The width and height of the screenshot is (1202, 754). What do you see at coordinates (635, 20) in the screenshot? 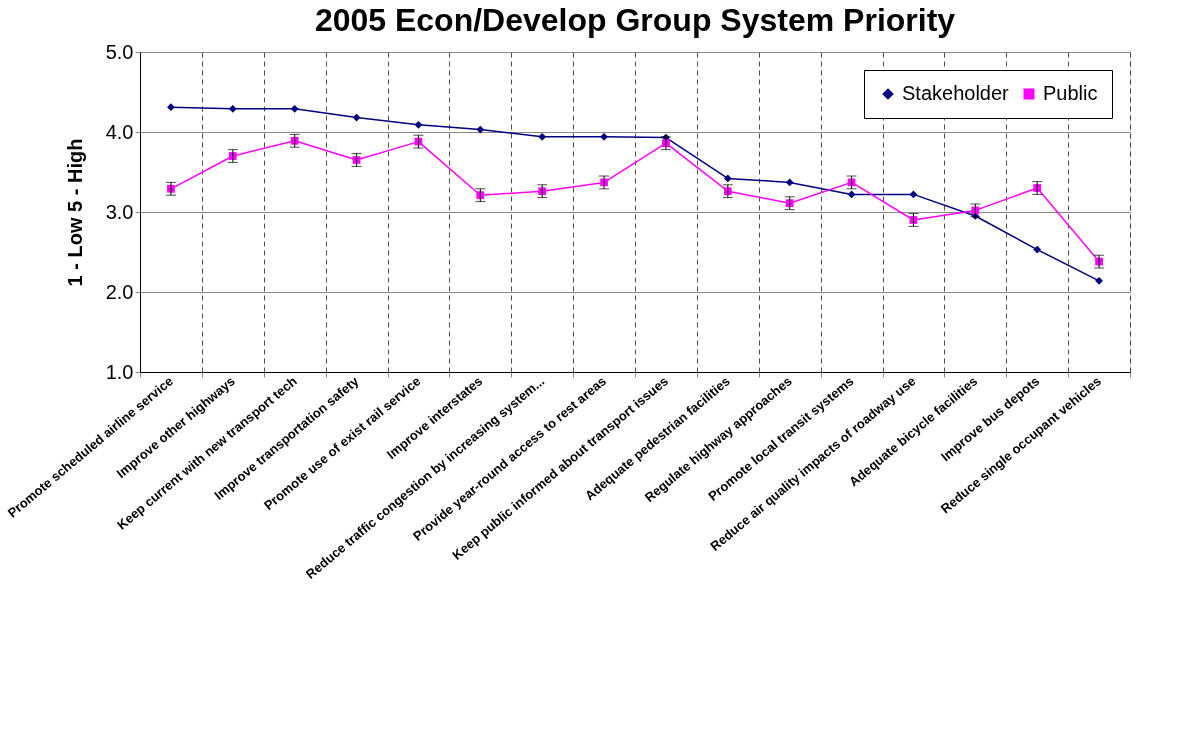
I see `chart-title: 2005 Econ/Develop Group System Priority` at bounding box center [635, 20].